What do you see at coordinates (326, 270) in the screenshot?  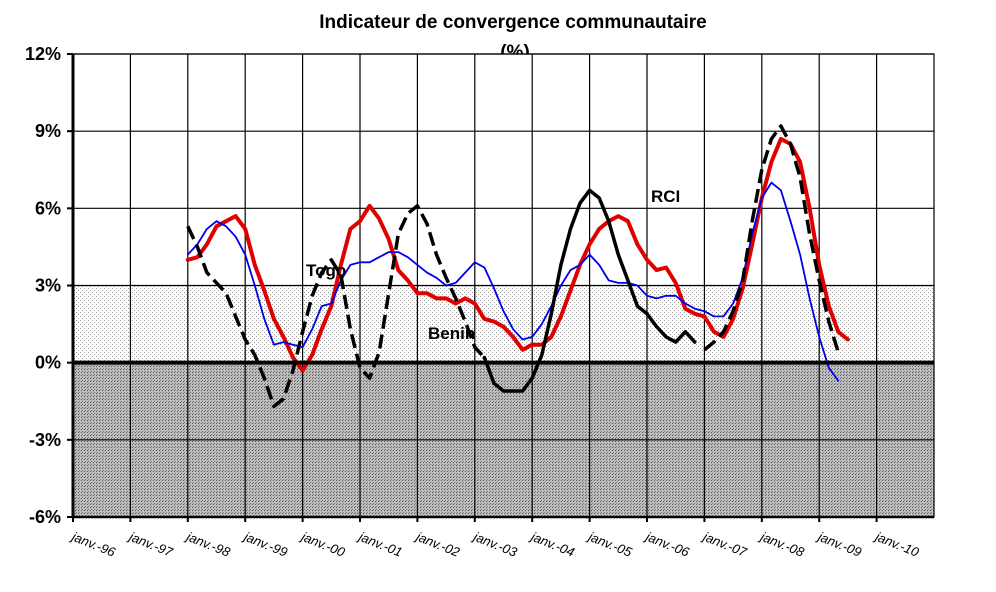 I see `series-annotation-togo: Togo` at bounding box center [326, 270].